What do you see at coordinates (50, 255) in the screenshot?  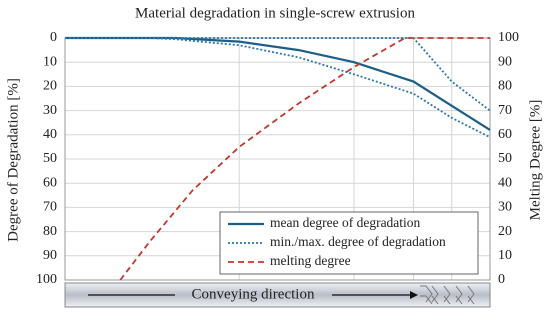 I see `y-tick-label: 90` at bounding box center [50, 255].